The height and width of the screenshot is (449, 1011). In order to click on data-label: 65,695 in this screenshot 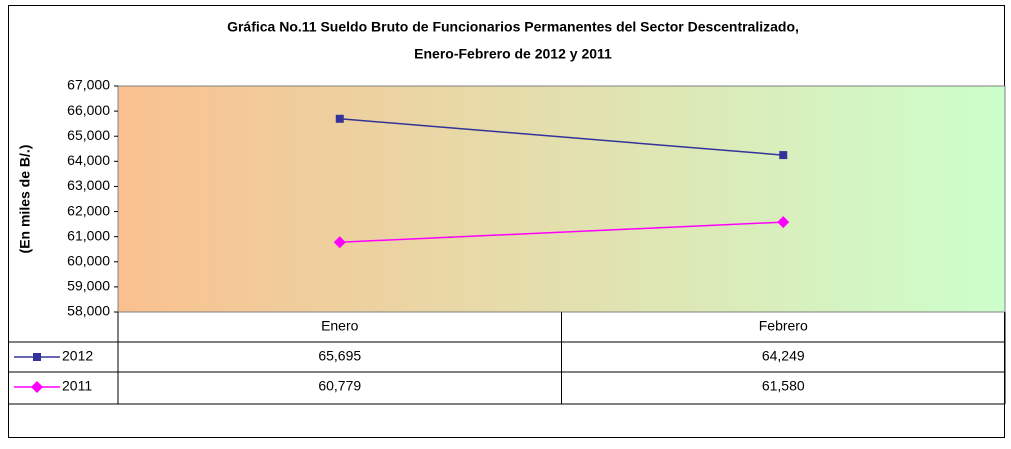, I will do `click(339, 356)`.